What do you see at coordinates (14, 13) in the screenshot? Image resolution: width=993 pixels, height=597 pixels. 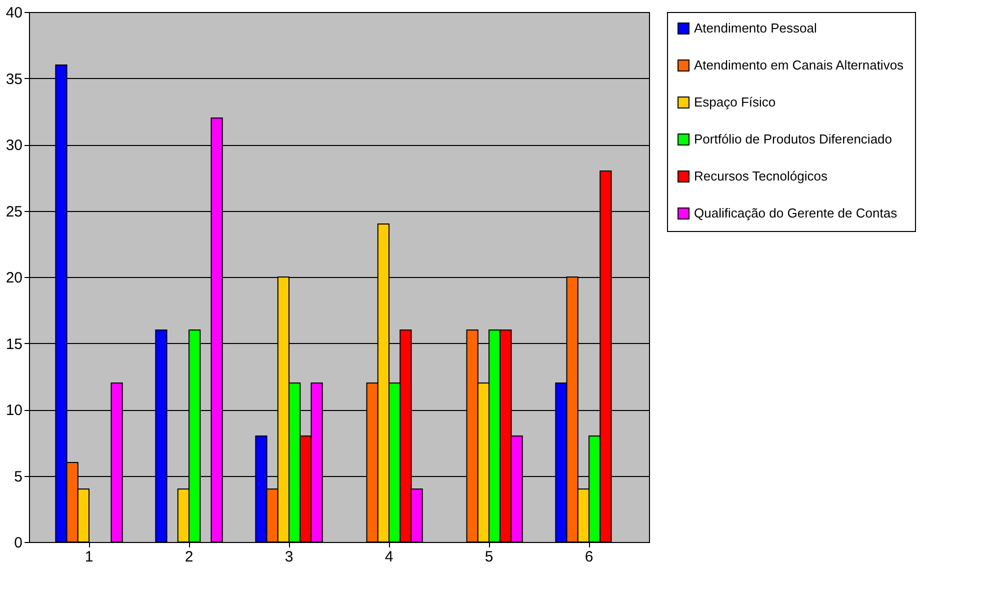 I see `y-tick-label: 40` at bounding box center [14, 13].